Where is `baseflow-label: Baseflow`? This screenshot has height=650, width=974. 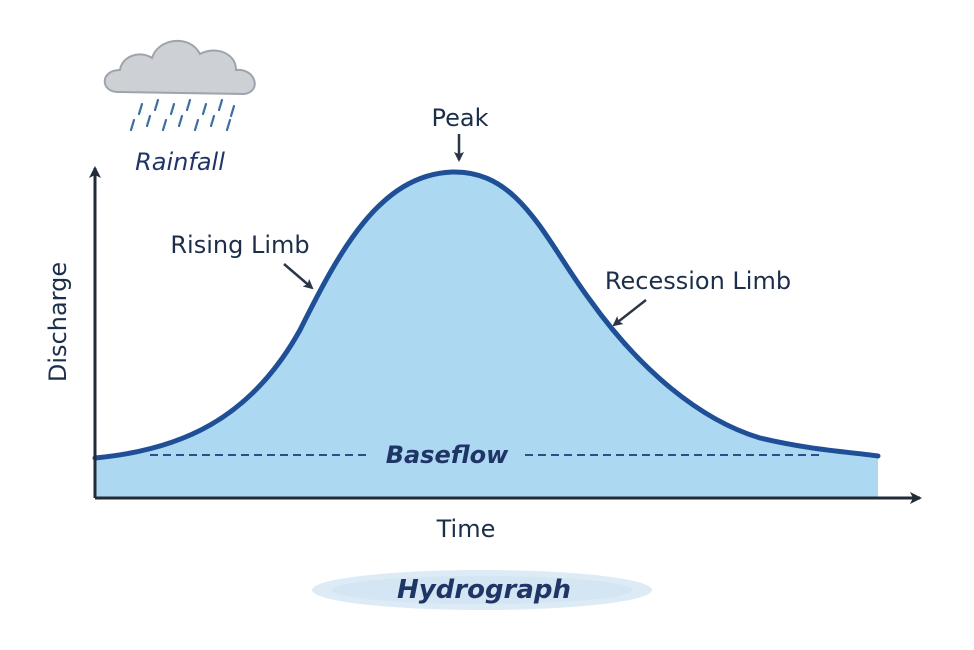 baseflow-label: Baseflow is located at coordinates (447, 455).